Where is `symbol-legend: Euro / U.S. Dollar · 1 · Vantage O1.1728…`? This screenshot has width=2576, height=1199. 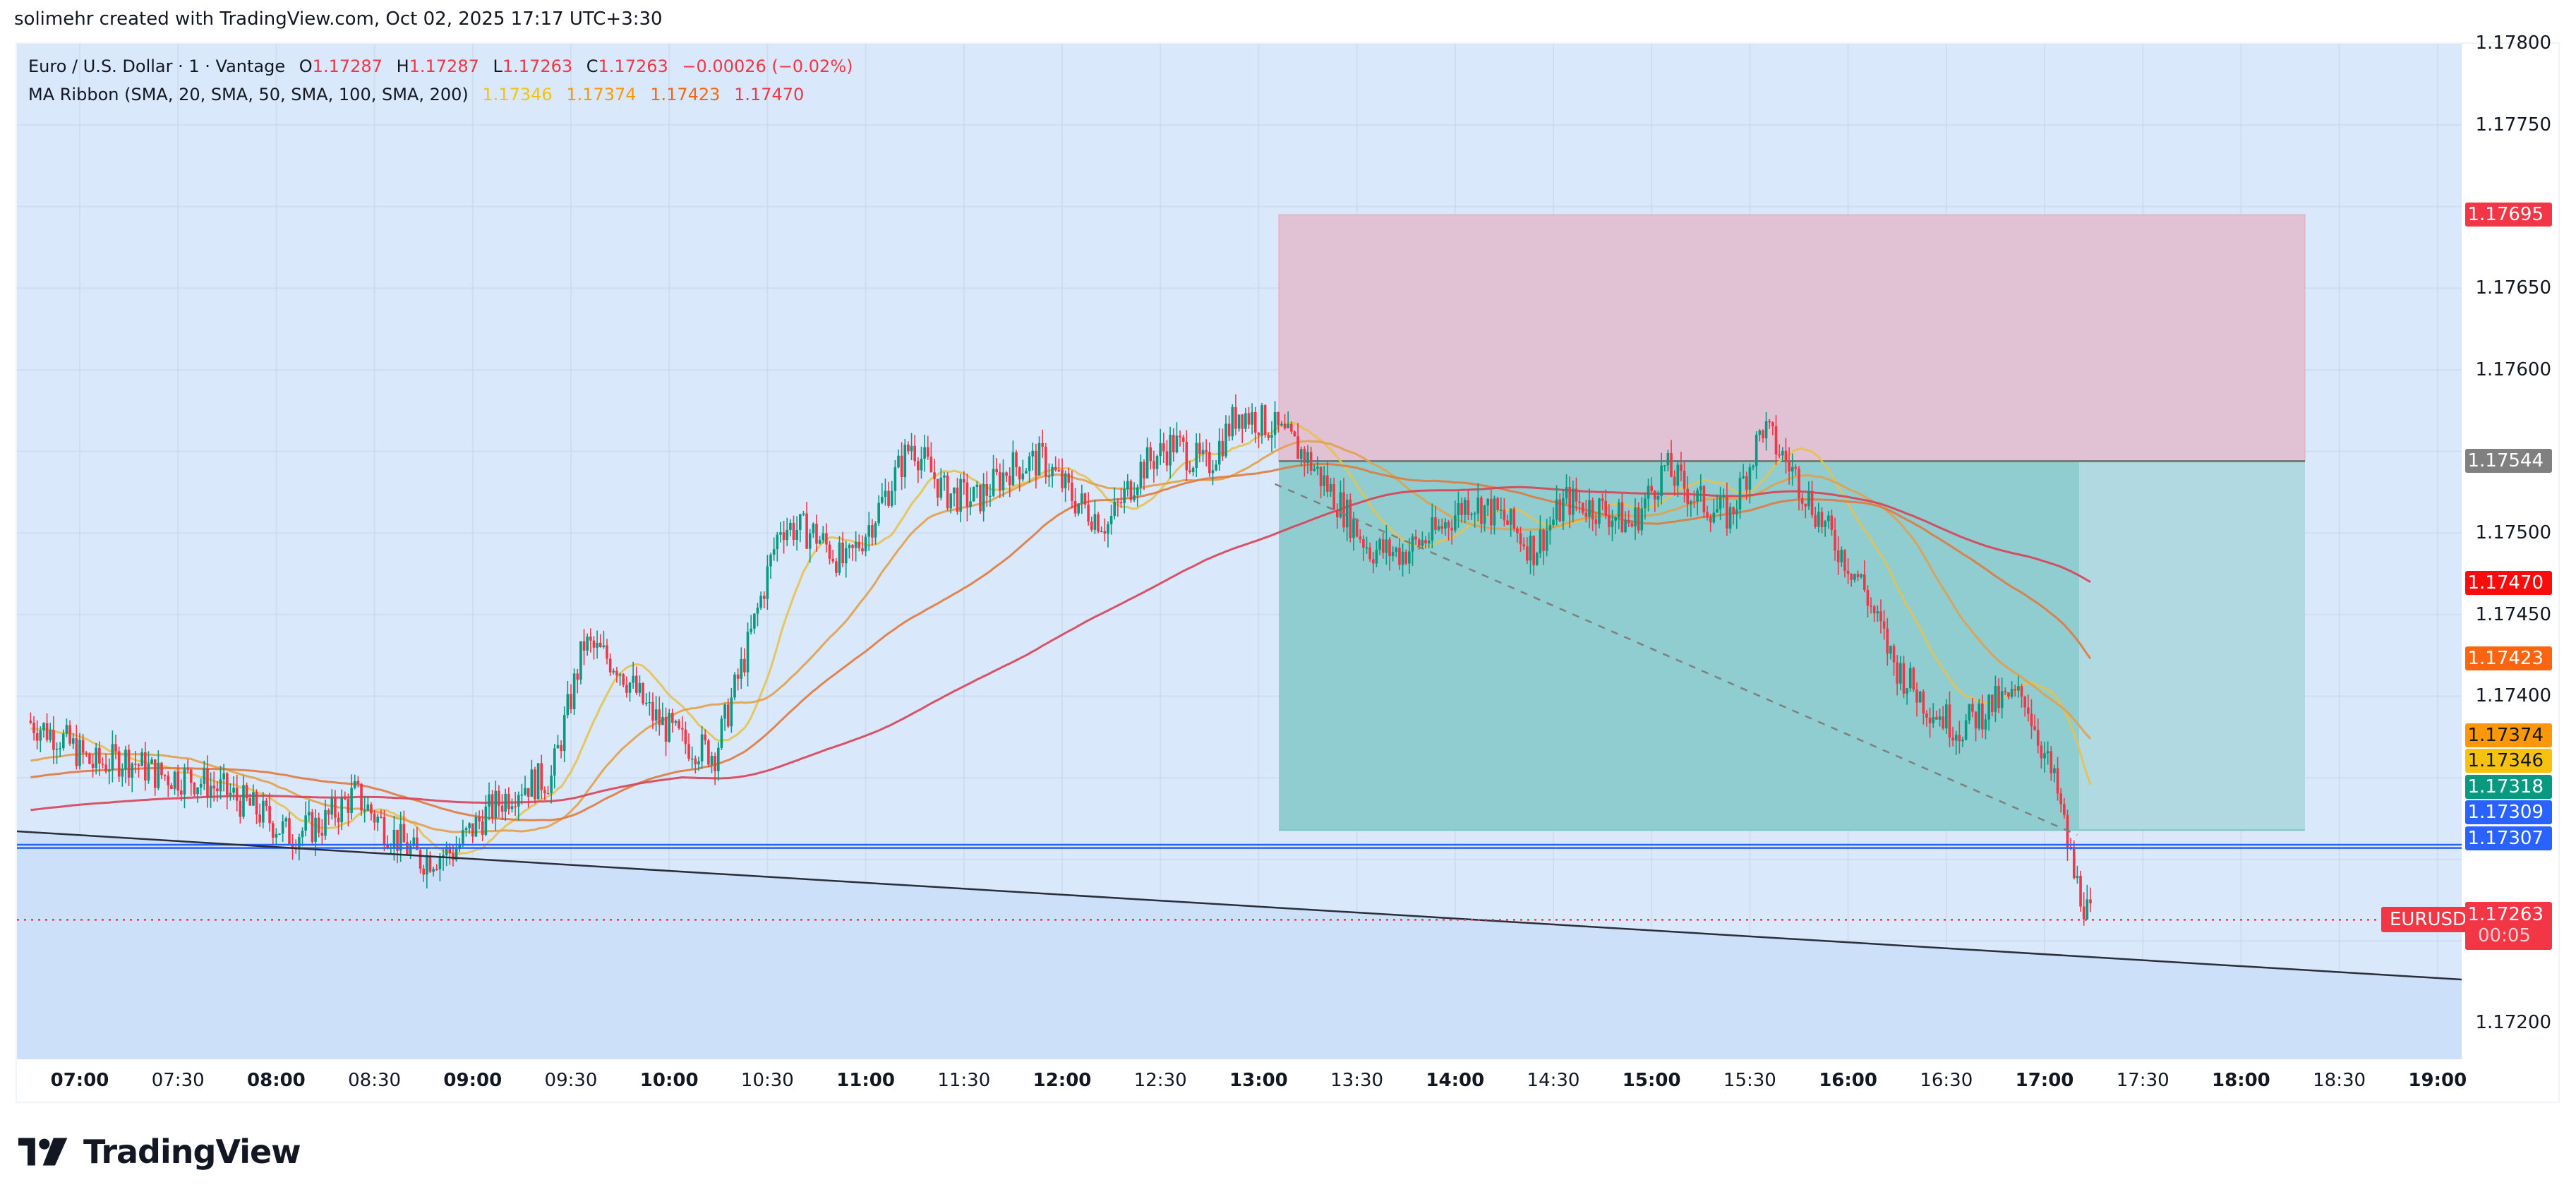 symbol-legend: Euro / U.S. Dollar · 1 · Vantage O1.1728… is located at coordinates (440, 66).